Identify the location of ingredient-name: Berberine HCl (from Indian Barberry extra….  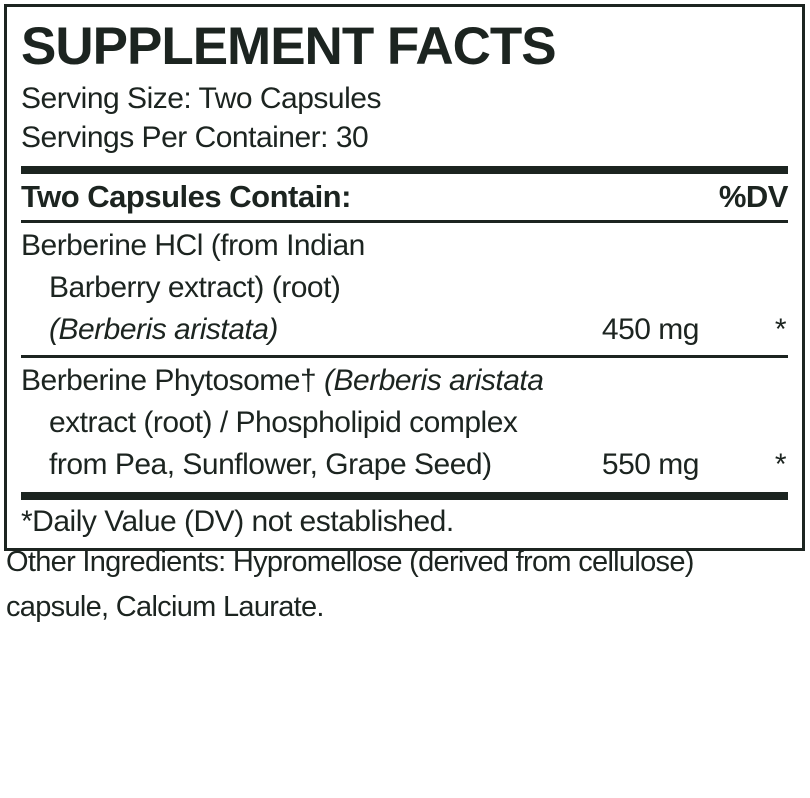
(404, 288).